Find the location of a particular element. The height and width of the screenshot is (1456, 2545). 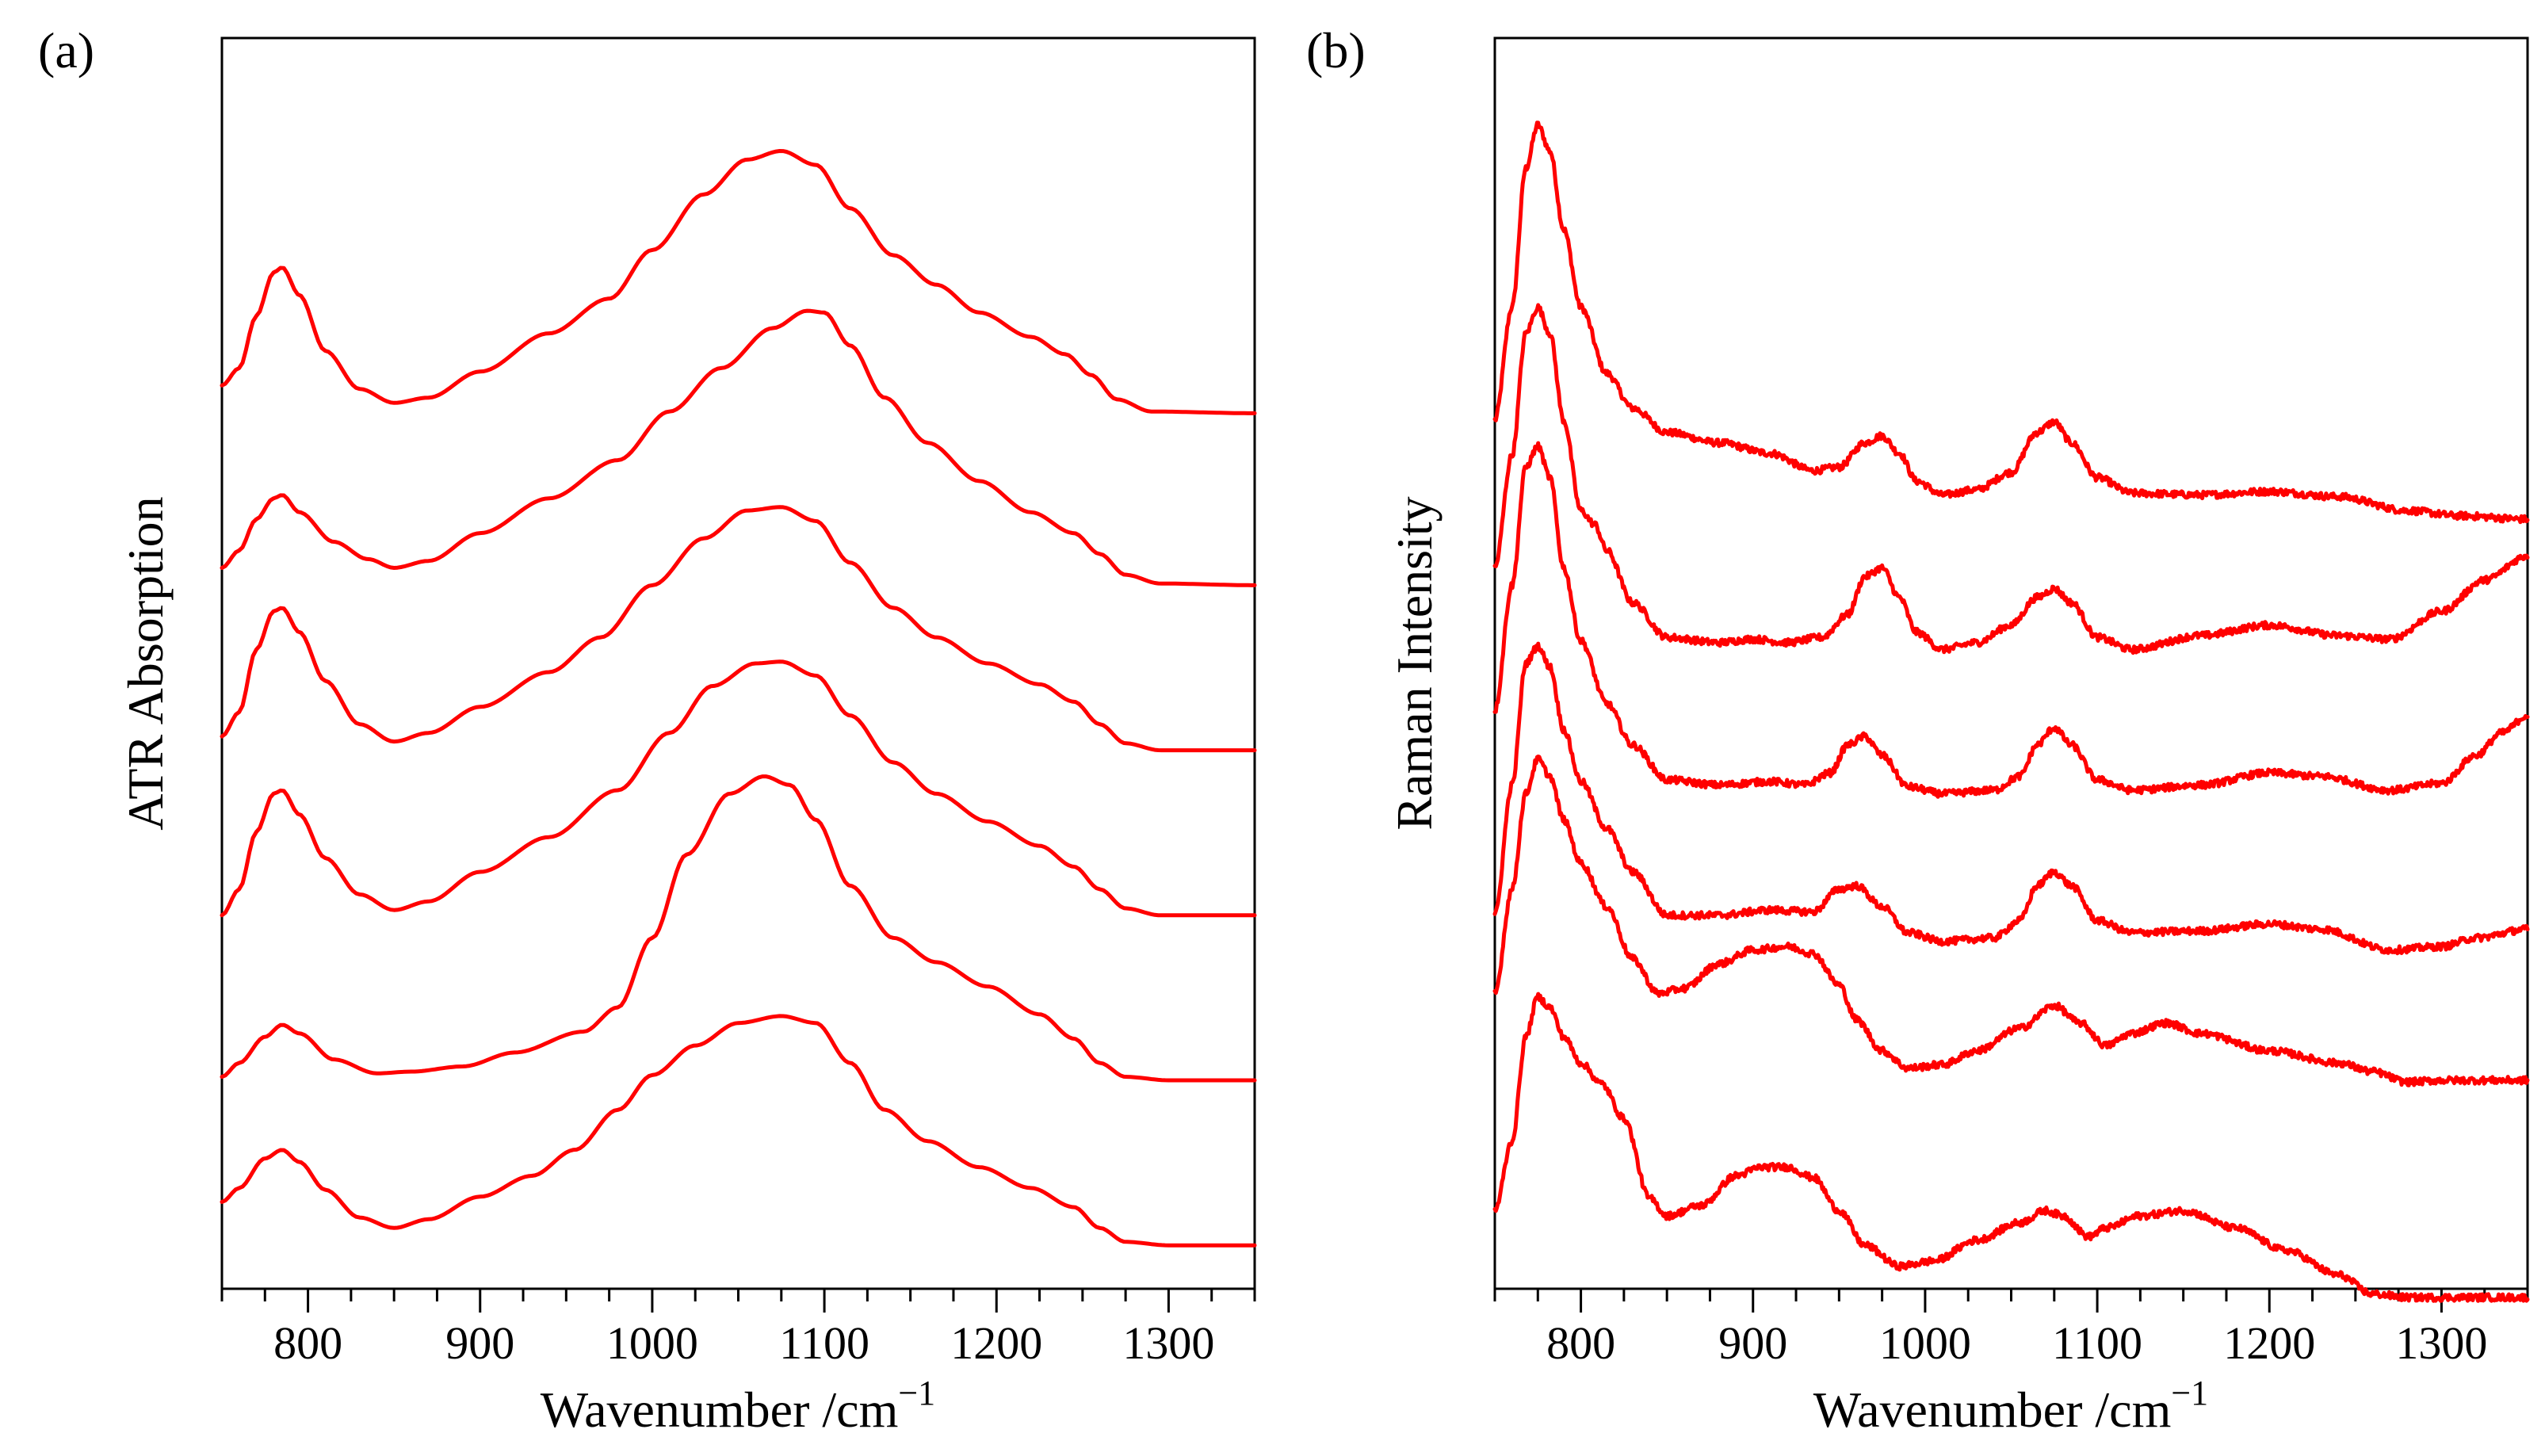

panel-a-ticks is located at coordinates (738, 1301).